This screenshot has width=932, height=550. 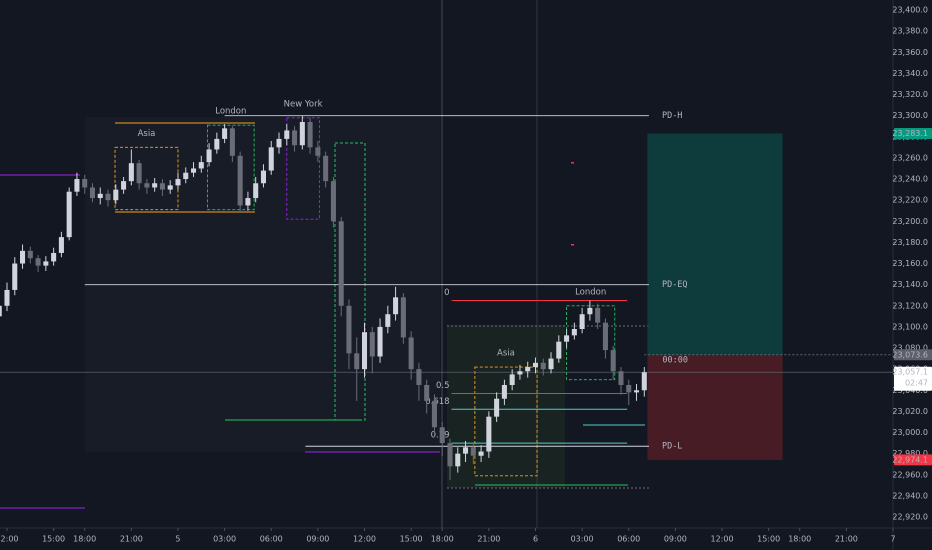 I want to click on y-tick-label: 23,080.0, so click(x=910, y=348).